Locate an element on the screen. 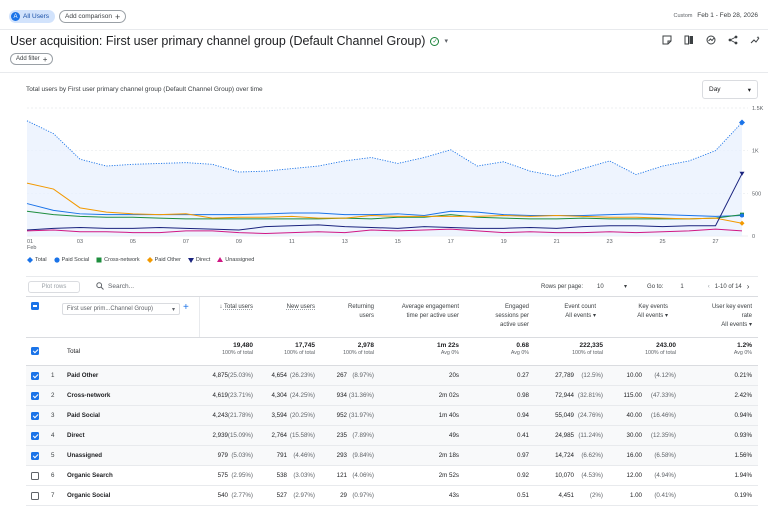  square-icon is located at coordinates (99, 260).